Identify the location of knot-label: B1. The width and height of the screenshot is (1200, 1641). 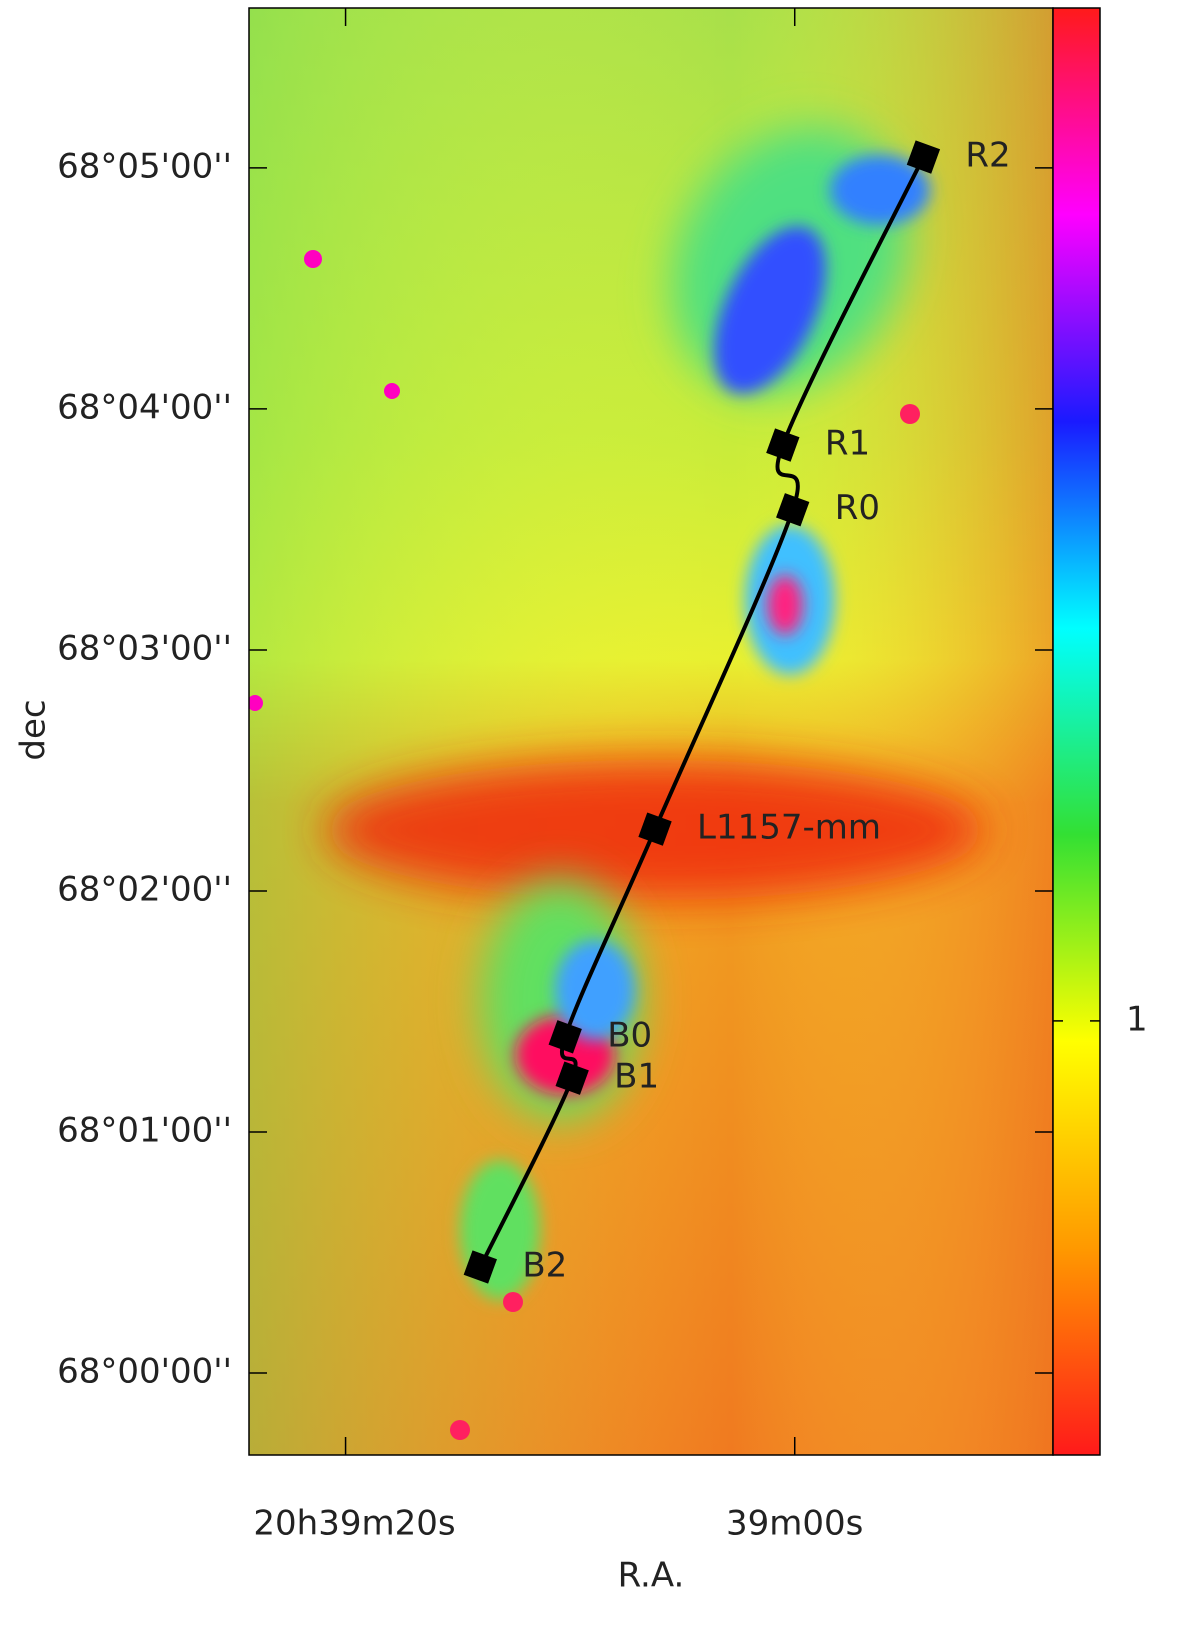
(636, 1077).